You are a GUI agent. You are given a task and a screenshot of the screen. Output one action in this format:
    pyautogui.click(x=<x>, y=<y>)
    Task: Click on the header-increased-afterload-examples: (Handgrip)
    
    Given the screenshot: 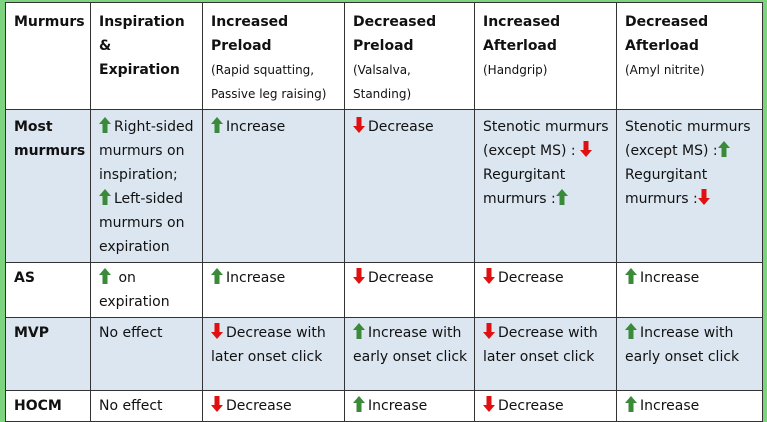 What is the action you would take?
    pyautogui.click(x=515, y=70)
    